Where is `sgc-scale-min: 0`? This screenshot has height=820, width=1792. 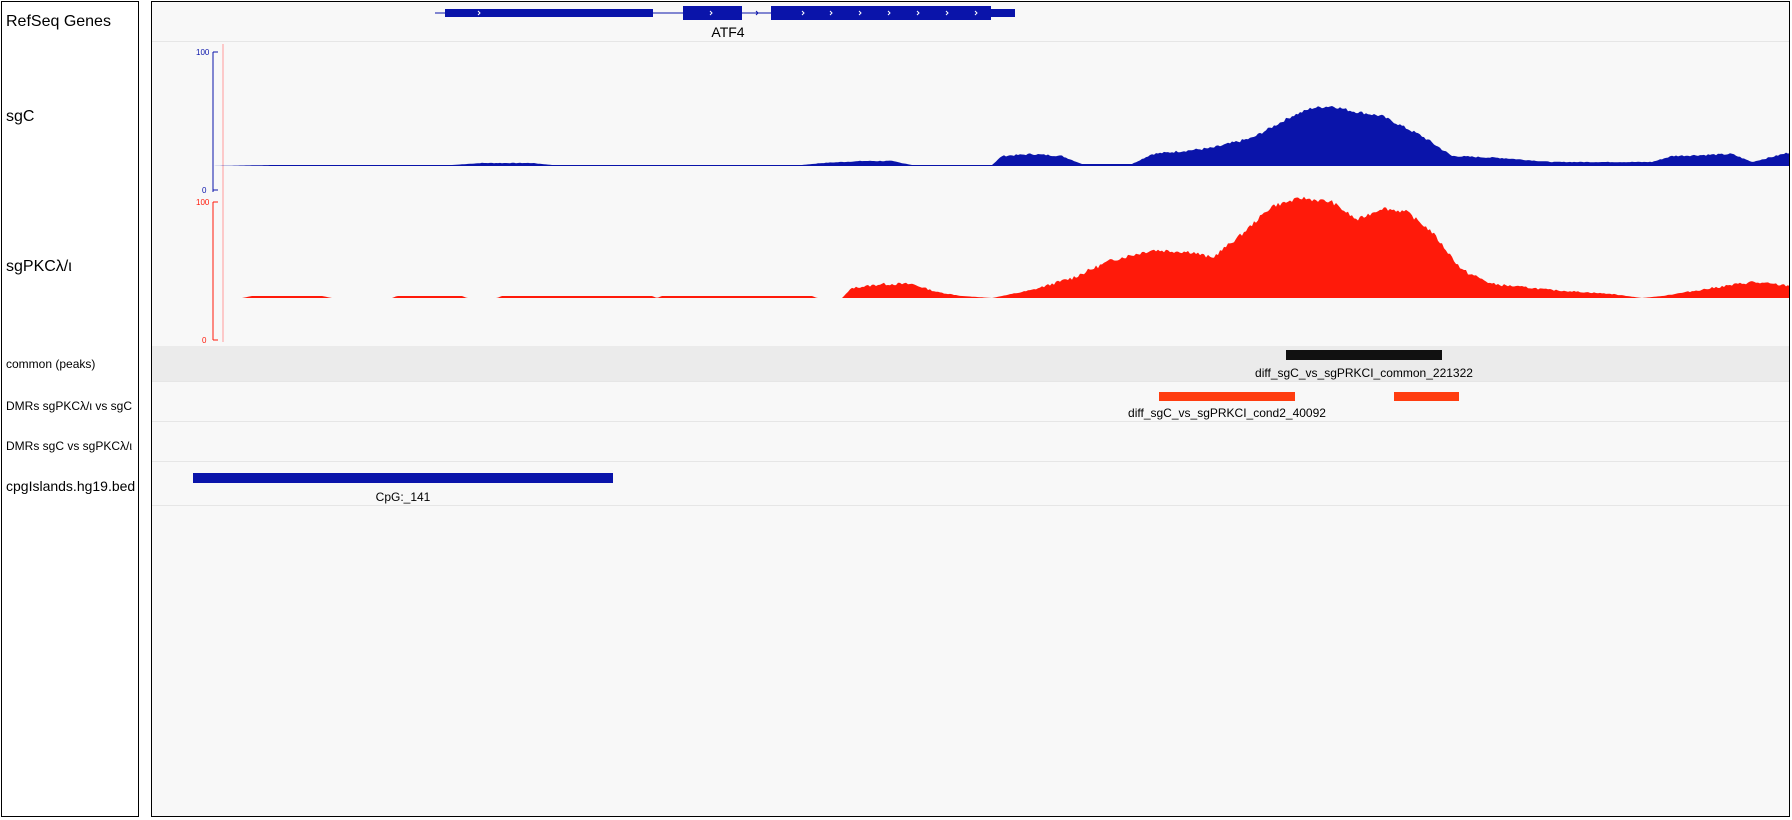
sgc-scale-min: 0 is located at coordinates (204, 190).